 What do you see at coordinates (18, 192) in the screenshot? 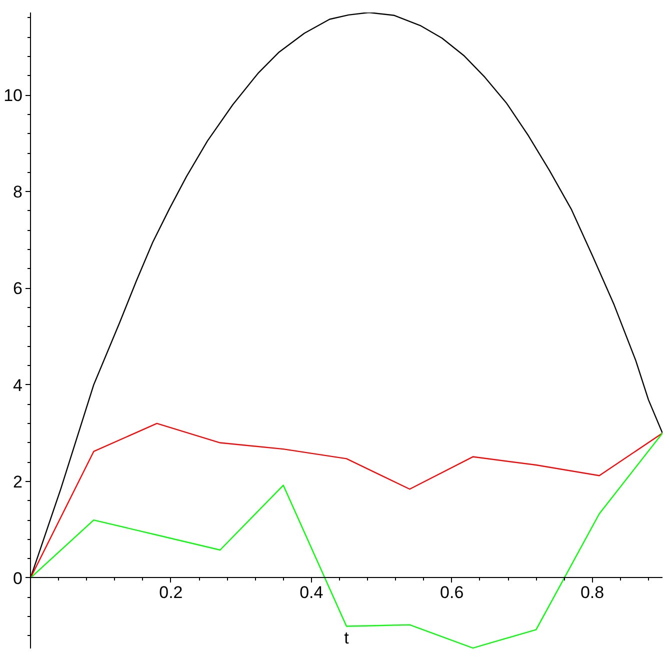
I see `y-tick-label: 8` at bounding box center [18, 192].